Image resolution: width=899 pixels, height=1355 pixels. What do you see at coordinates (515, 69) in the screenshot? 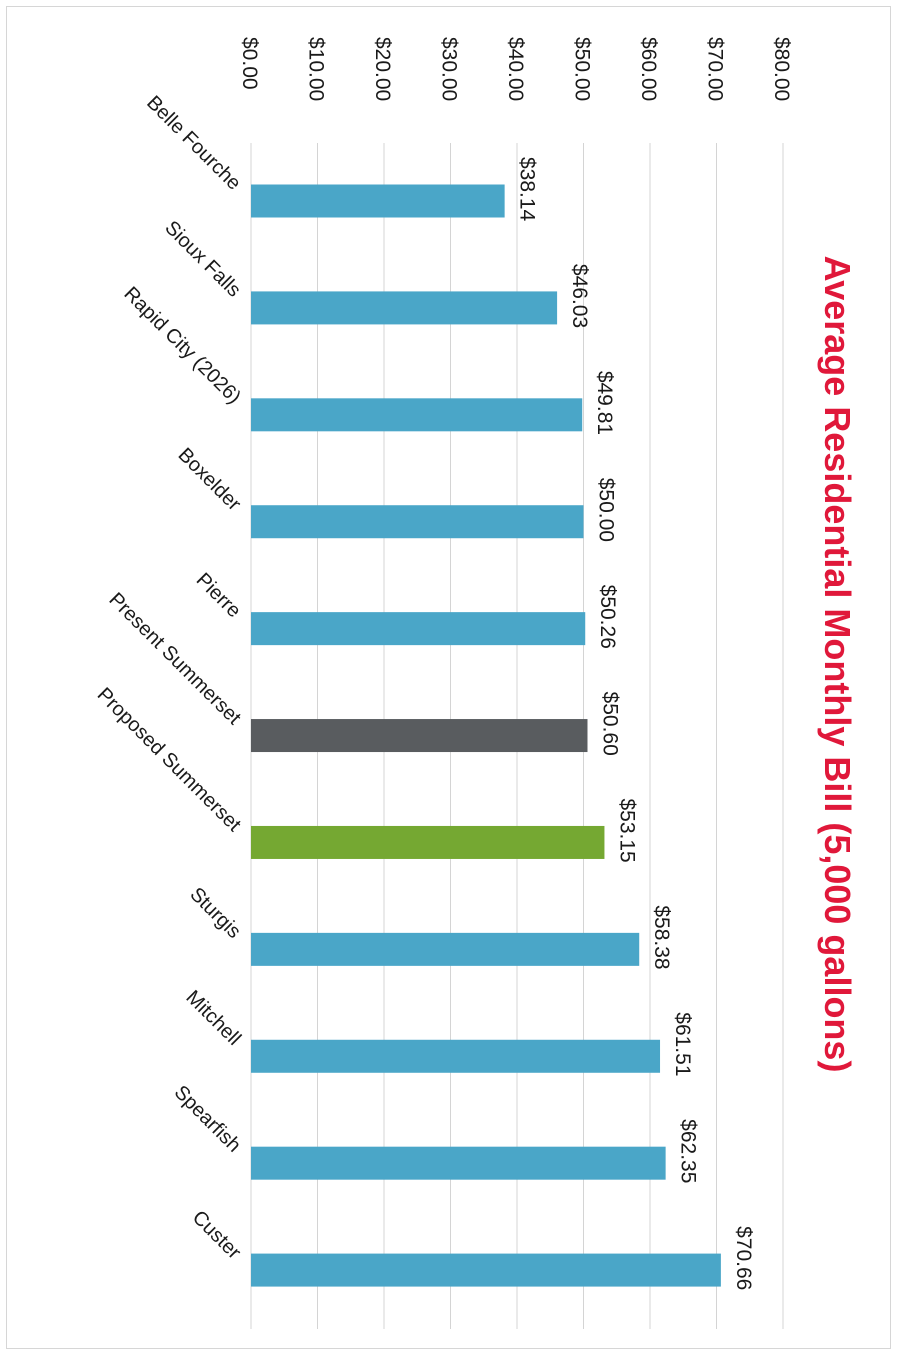
I see `value-axis-tick-label: $40.00` at bounding box center [515, 69].